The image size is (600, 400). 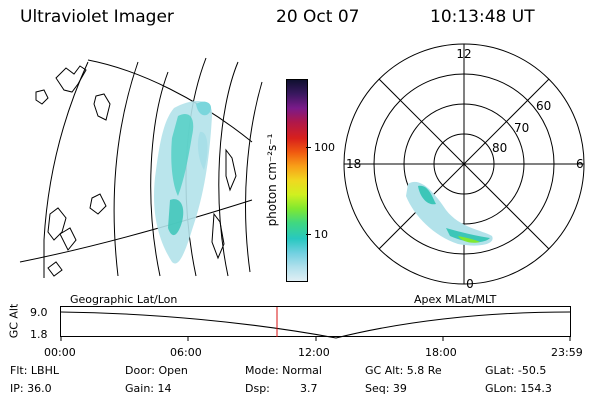 What do you see at coordinates (283, 370) in the screenshot?
I see `mode-info: Mode: Normal` at bounding box center [283, 370].